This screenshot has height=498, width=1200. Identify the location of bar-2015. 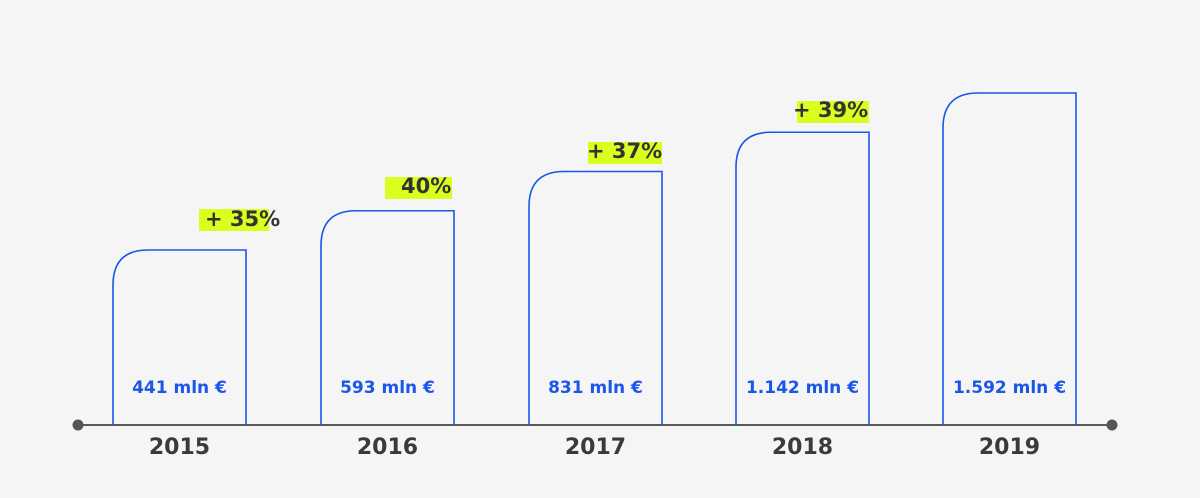
(179, 337).